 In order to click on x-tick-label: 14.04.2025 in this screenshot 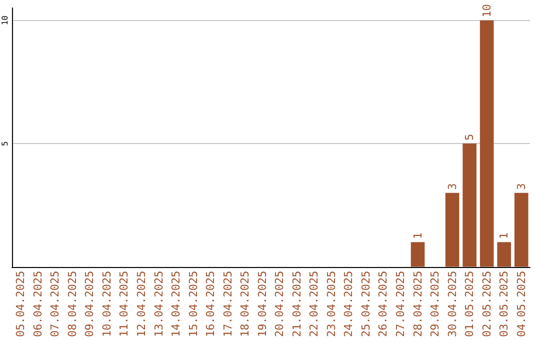, I will do `click(176, 304)`.